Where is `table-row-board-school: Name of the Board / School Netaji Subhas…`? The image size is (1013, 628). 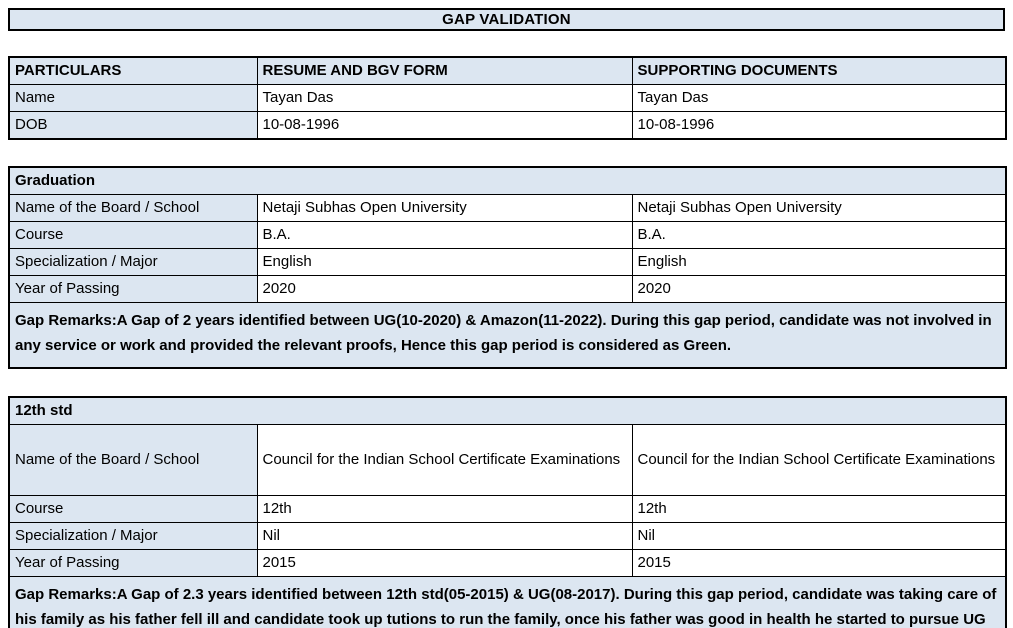 table-row-board-school: Name of the Board / School Netaji Subhas… is located at coordinates (507, 208).